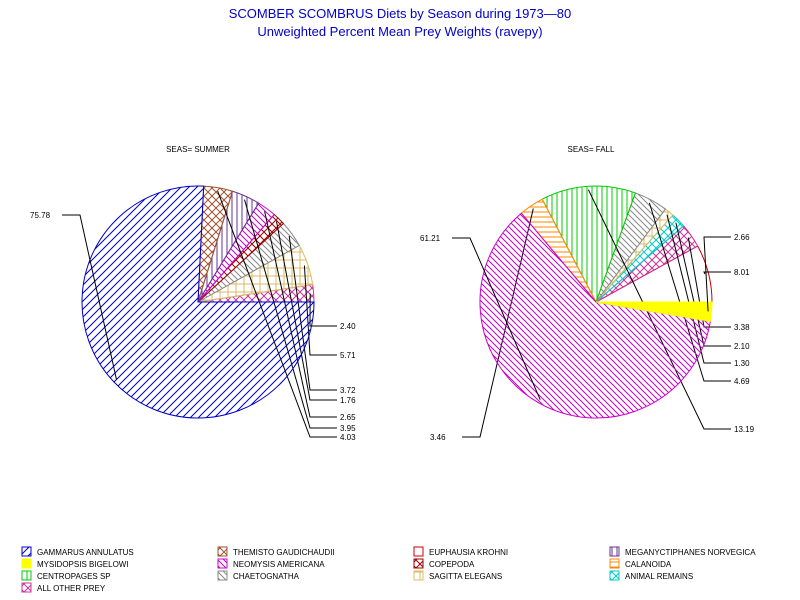  What do you see at coordinates (71, 588) in the screenshot?
I see `legend-label: ALL OTHER PREY` at bounding box center [71, 588].